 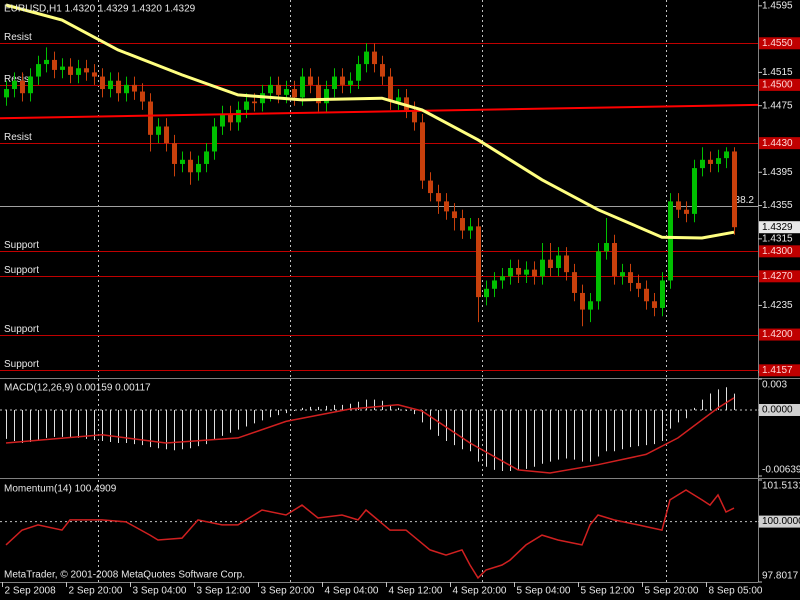 I want to click on y-tick-label: 100.0000, so click(x=781, y=521).